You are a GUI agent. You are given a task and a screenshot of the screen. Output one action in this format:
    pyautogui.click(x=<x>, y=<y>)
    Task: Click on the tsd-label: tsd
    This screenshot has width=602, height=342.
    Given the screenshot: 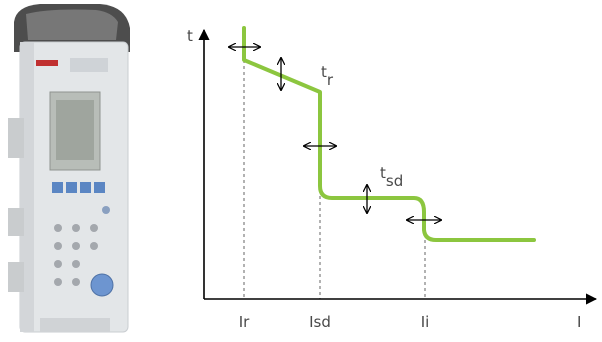 What is the action you would take?
    pyautogui.click(x=391, y=177)
    